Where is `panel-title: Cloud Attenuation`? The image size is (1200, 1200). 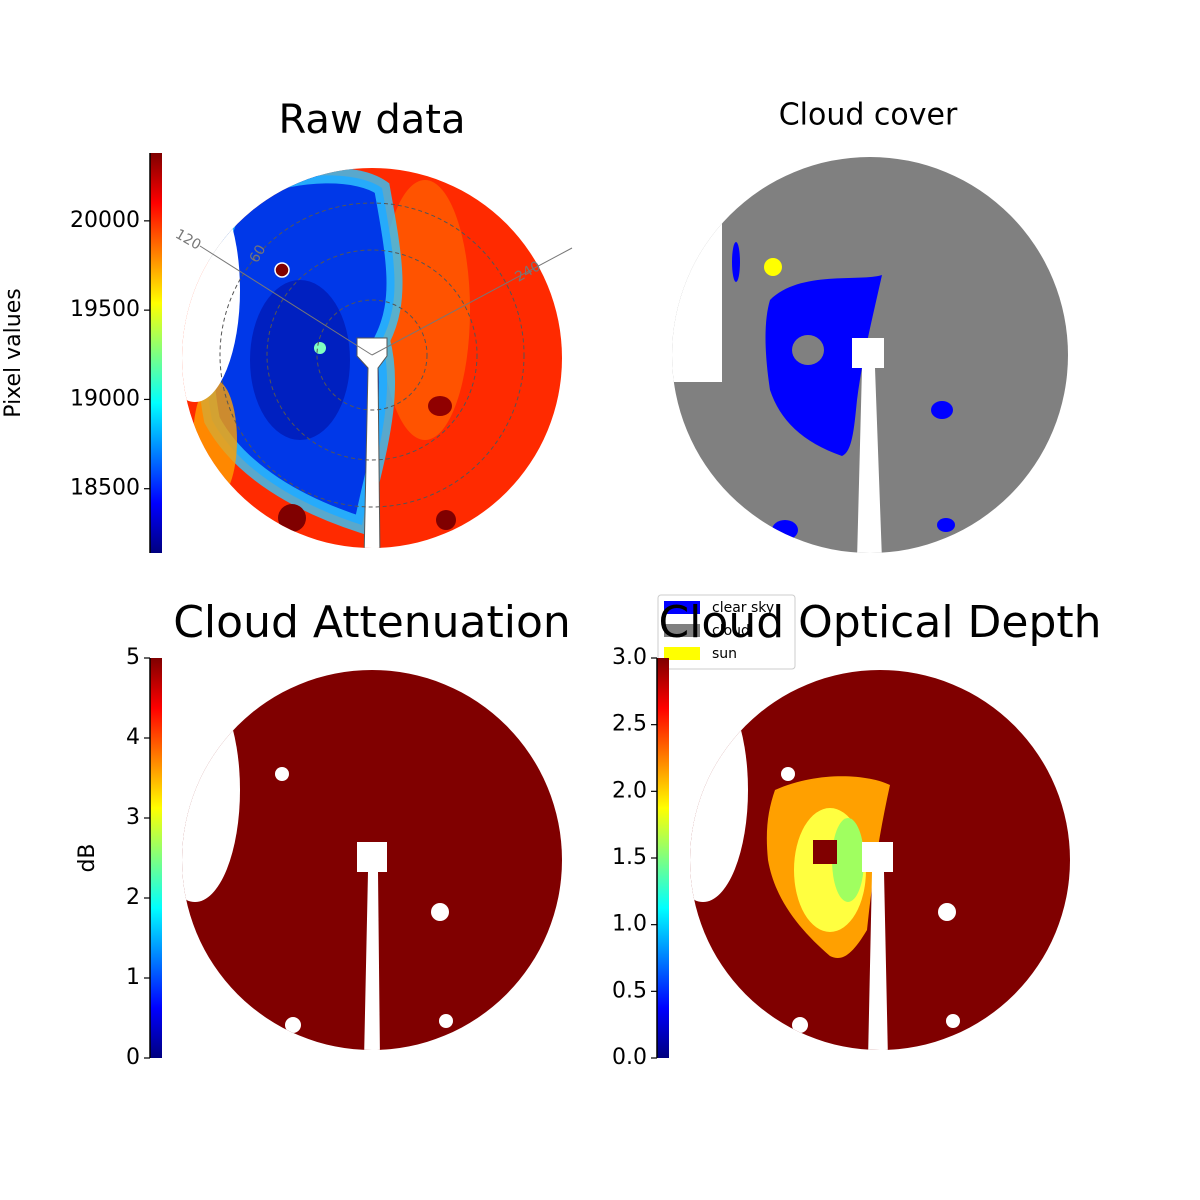
panel-title: Cloud Attenuation is located at coordinates (372, 622).